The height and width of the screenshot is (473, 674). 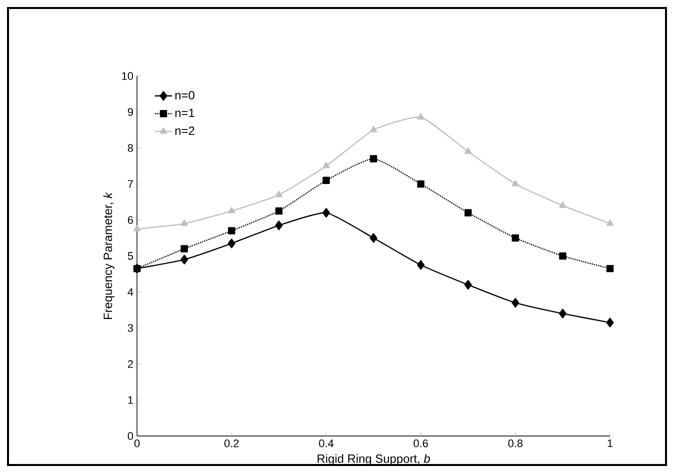 What do you see at coordinates (131, 292) in the screenshot?
I see `y-tick-label: 4` at bounding box center [131, 292].